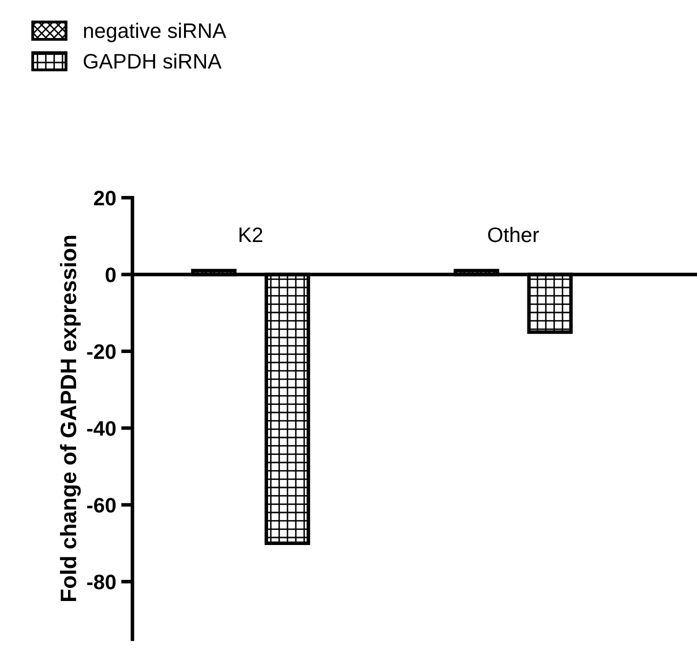 The width and height of the screenshot is (697, 659). I want to click on y-tick-label: -80, so click(101, 582).